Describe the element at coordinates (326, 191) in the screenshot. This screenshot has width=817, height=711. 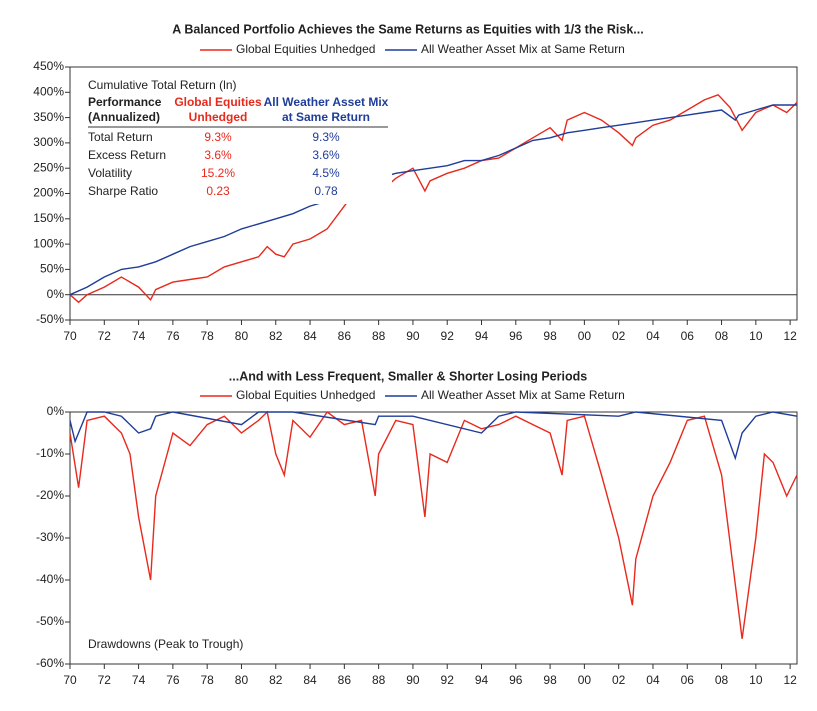
I see `table-cell: 0.78` at that location.